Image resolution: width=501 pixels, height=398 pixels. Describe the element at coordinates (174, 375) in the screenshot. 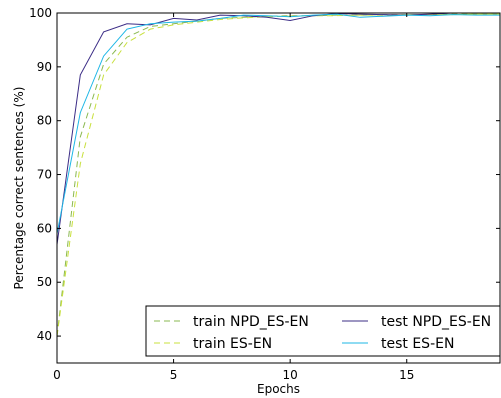

I see `x-tick-label: 5` at that location.